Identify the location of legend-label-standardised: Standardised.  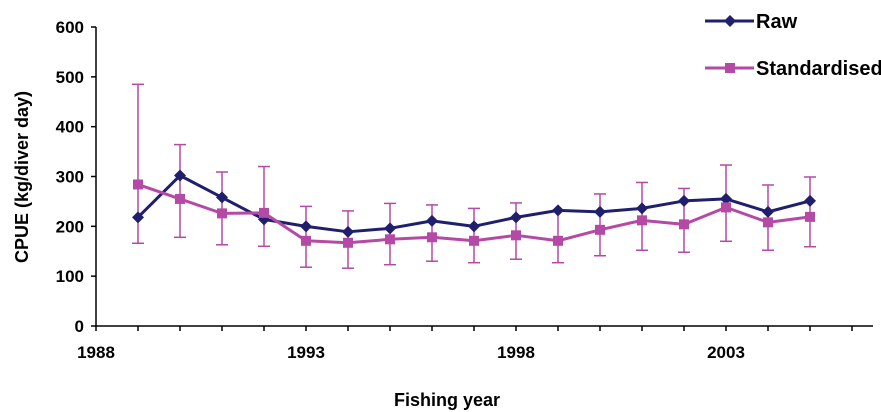
(818, 69).